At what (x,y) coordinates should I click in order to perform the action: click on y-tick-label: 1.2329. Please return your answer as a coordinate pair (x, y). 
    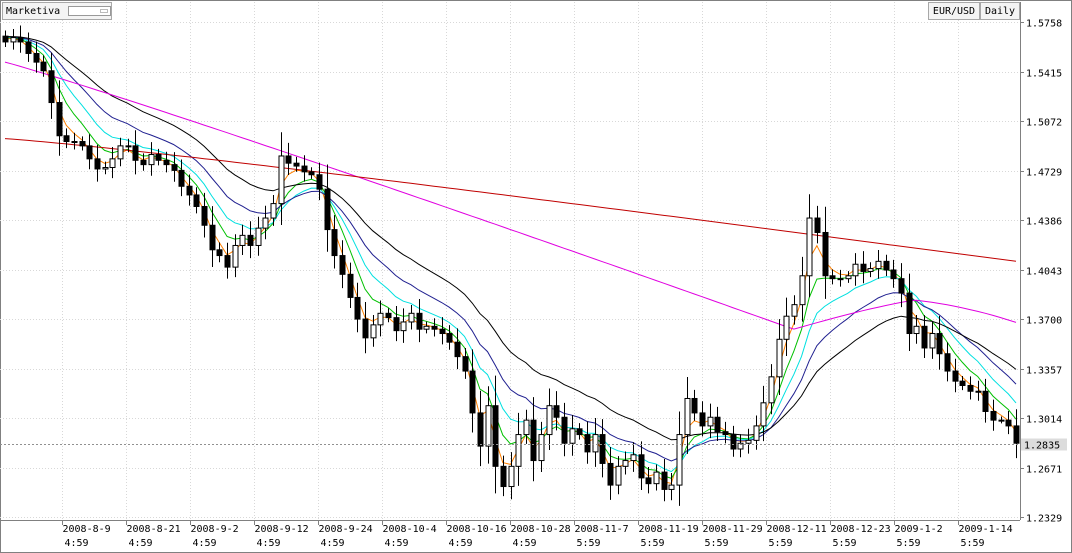
    Looking at the image, I should click on (1044, 519).